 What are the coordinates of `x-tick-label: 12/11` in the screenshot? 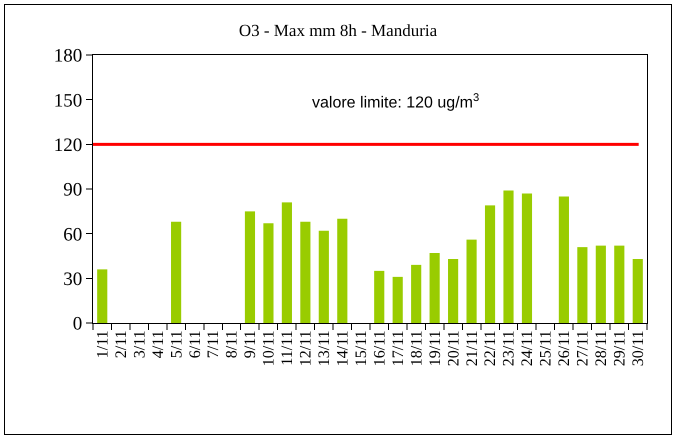 It's located at (306, 348).